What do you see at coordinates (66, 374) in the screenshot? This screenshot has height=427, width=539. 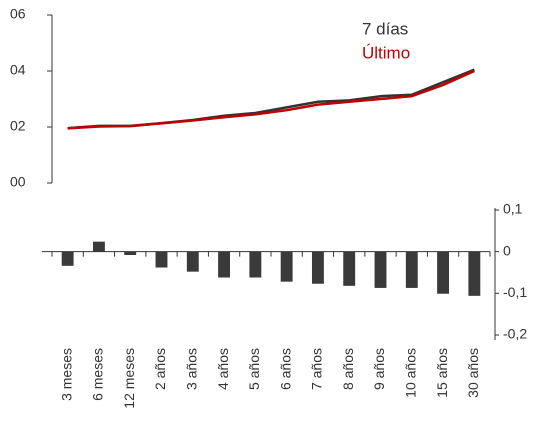 I see `x-tick-label: 3 meses` at bounding box center [66, 374].